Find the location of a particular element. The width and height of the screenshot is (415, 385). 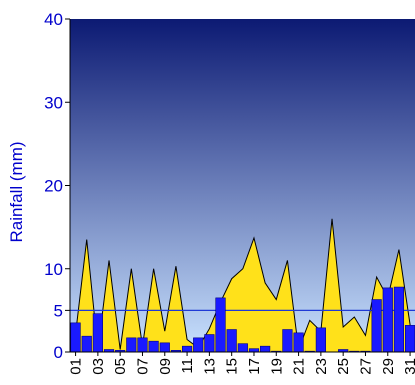

y-axis-ticks: 0 5 10 20 30 40 is located at coordinates (57, 186).